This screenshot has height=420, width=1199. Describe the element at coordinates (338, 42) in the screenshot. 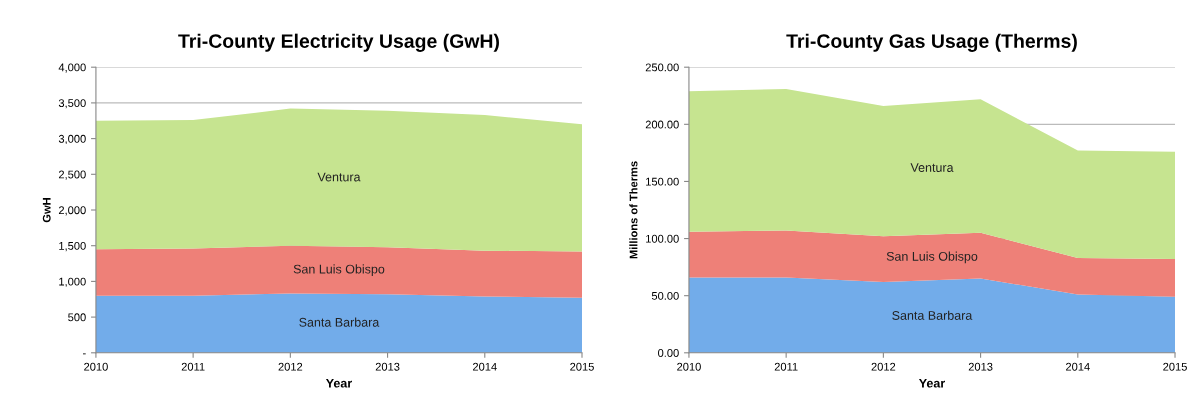

I see `chart-title: Tri-County Electricity Usage (GwH)` at that location.